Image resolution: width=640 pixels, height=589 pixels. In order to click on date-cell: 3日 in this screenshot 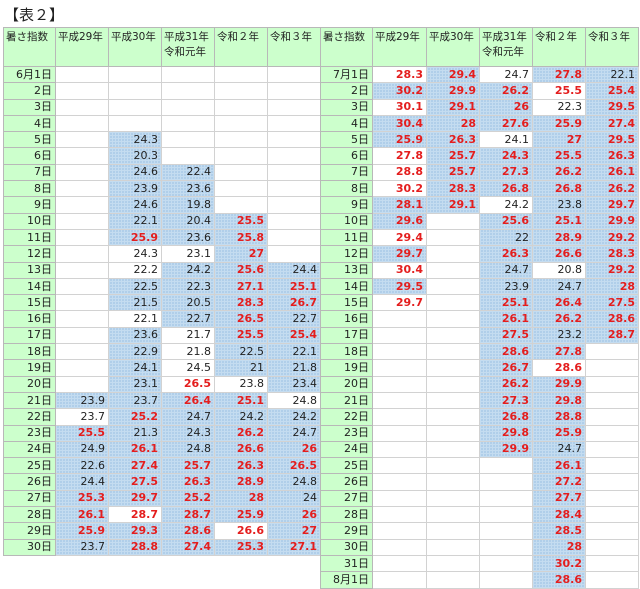, I will do `click(346, 107)`.